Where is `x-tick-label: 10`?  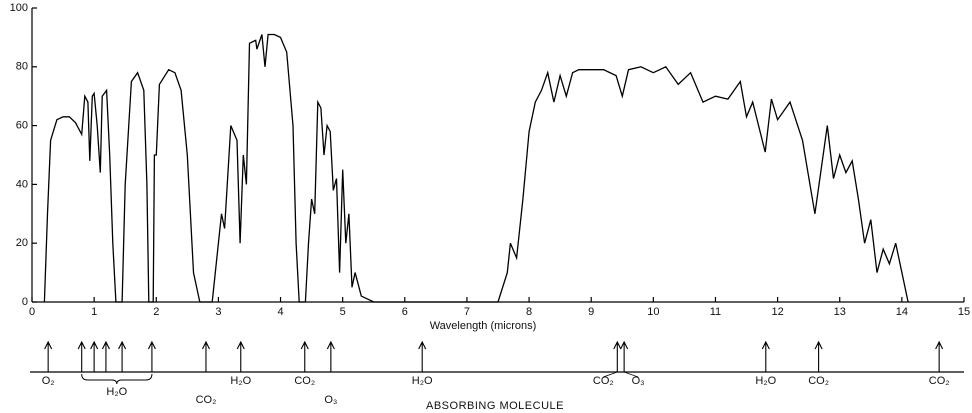
x-tick-label: 10 is located at coordinates (653, 312).